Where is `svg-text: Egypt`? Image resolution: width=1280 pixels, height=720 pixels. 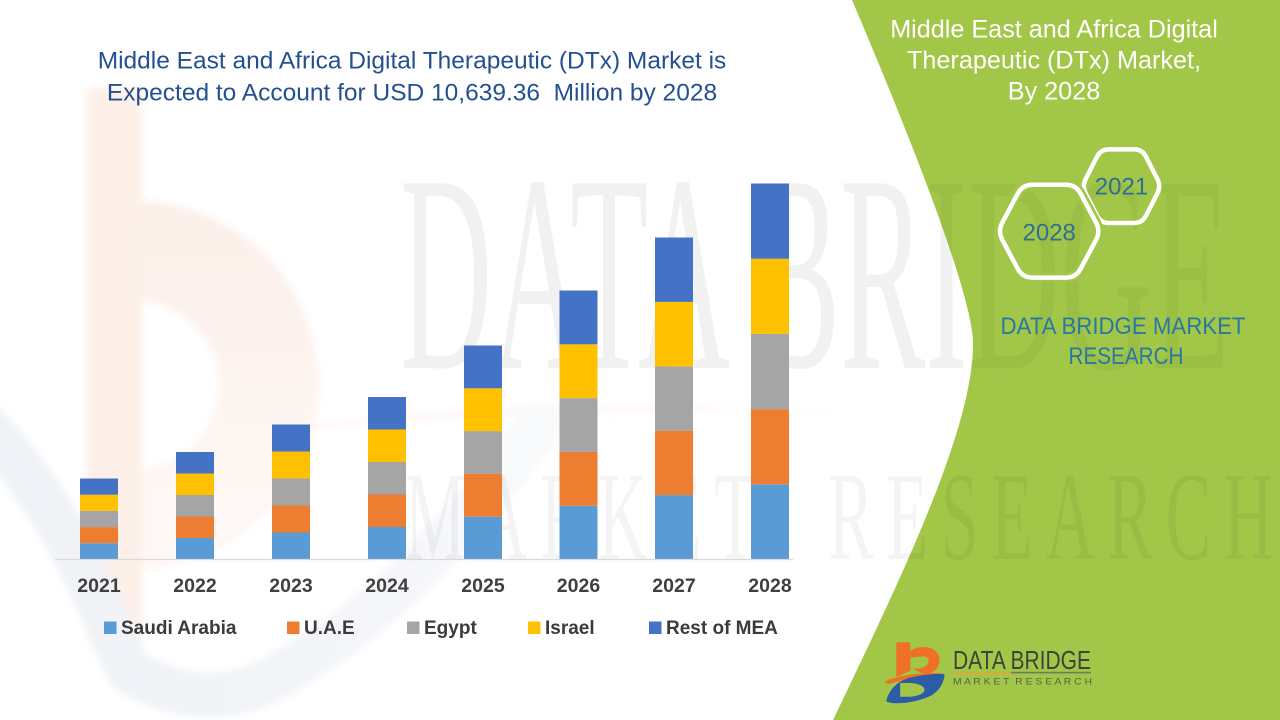 svg-text: Egypt is located at coordinates (450, 628).